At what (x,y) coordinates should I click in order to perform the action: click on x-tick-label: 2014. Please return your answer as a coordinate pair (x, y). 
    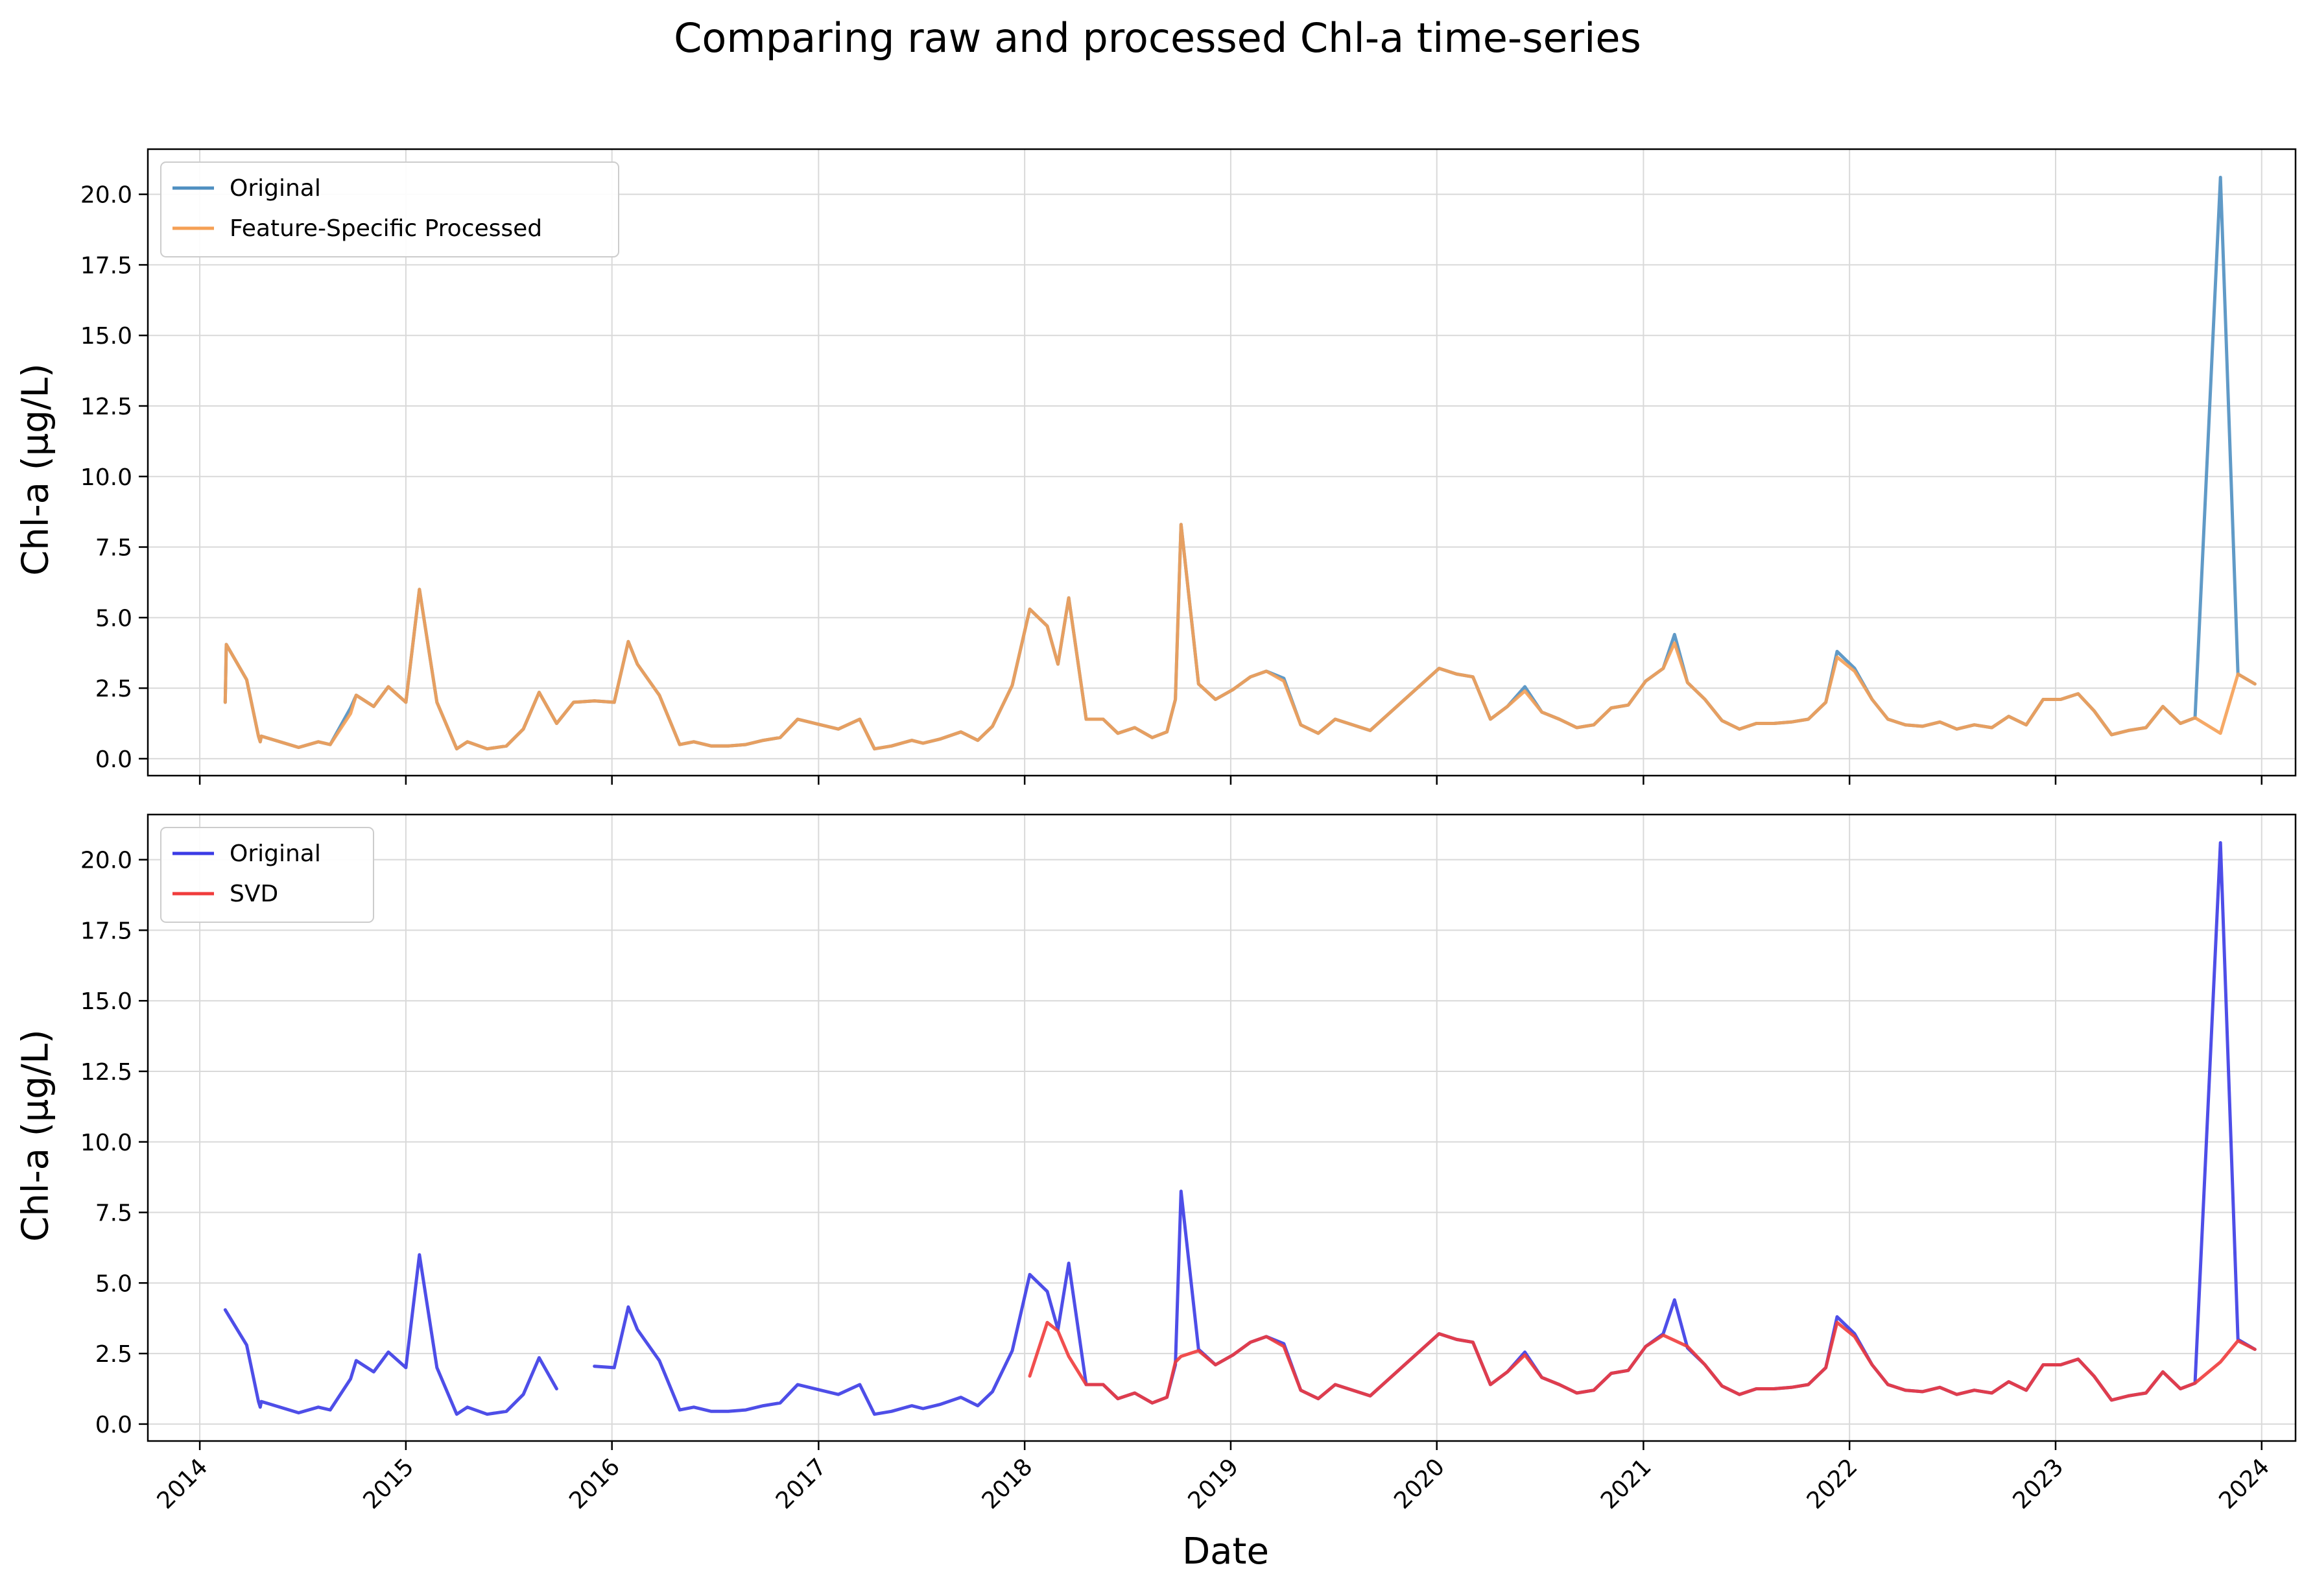
    Looking at the image, I should click on (183, 1483).